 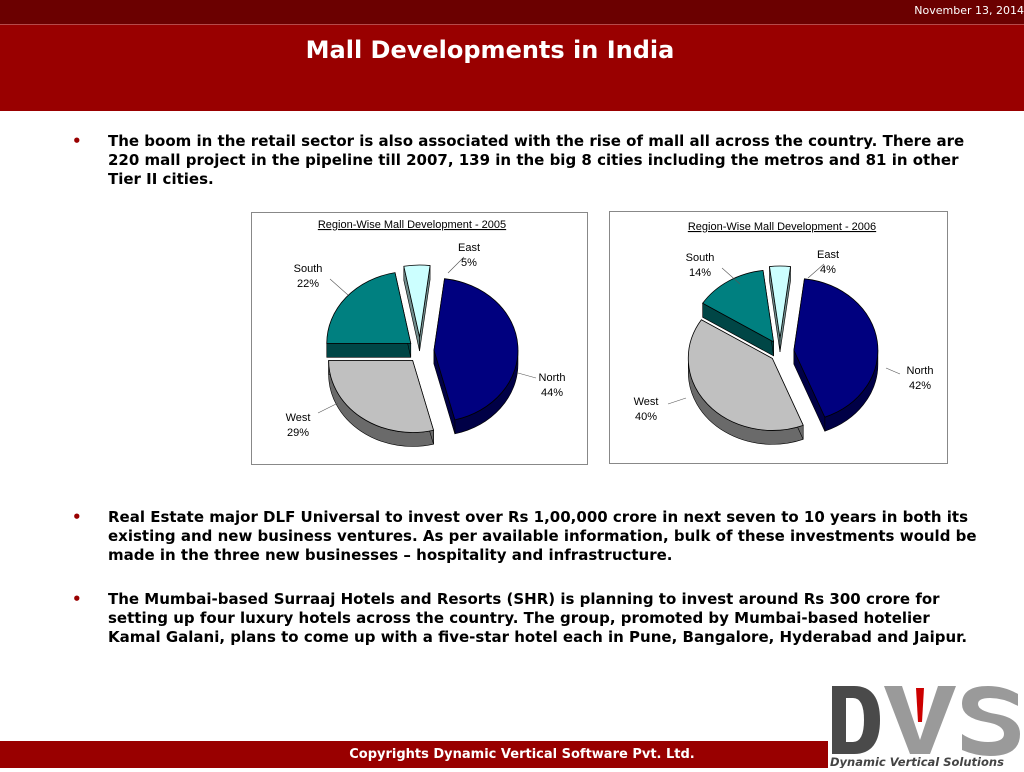 What do you see at coordinates (469, 263) in the screenshot?
I see `slice-value-east: 5%` at bounding box center [469, 263].